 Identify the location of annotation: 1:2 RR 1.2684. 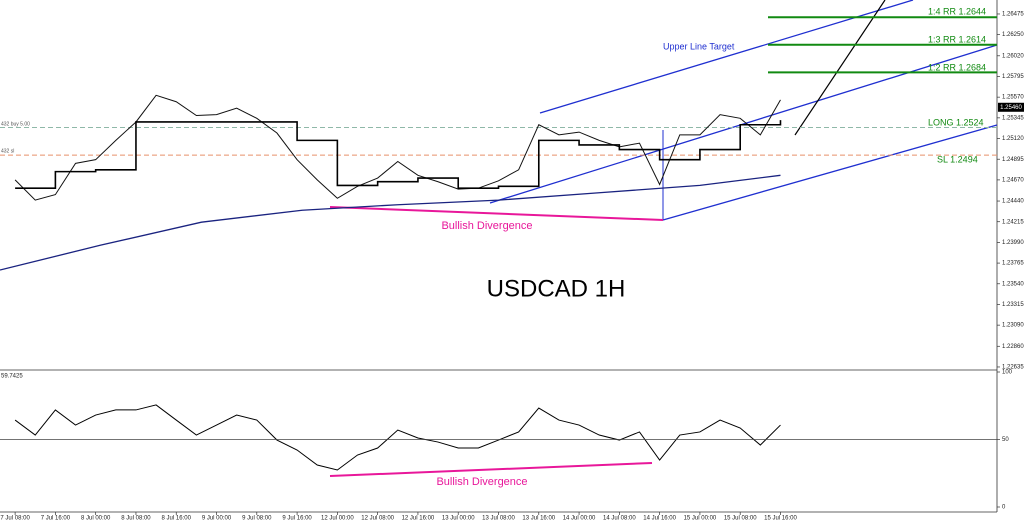
(957, 67).